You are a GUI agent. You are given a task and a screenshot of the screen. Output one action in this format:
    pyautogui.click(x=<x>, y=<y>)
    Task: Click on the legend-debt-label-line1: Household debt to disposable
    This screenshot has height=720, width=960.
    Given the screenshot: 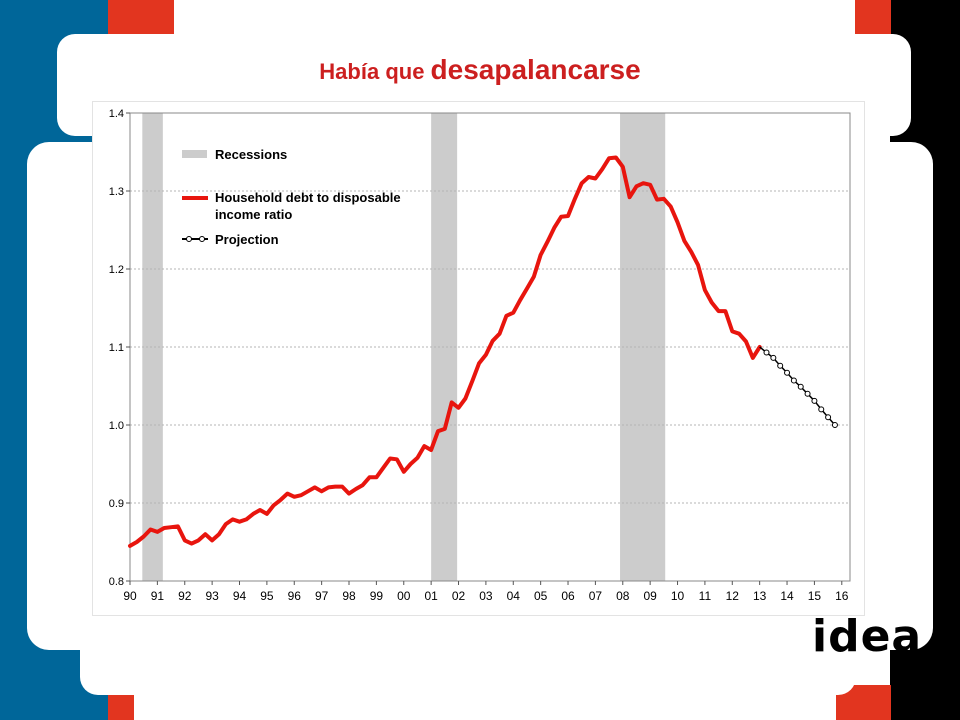 What is the action you would take?
    pyautogui.click(x=308, y=197)
    